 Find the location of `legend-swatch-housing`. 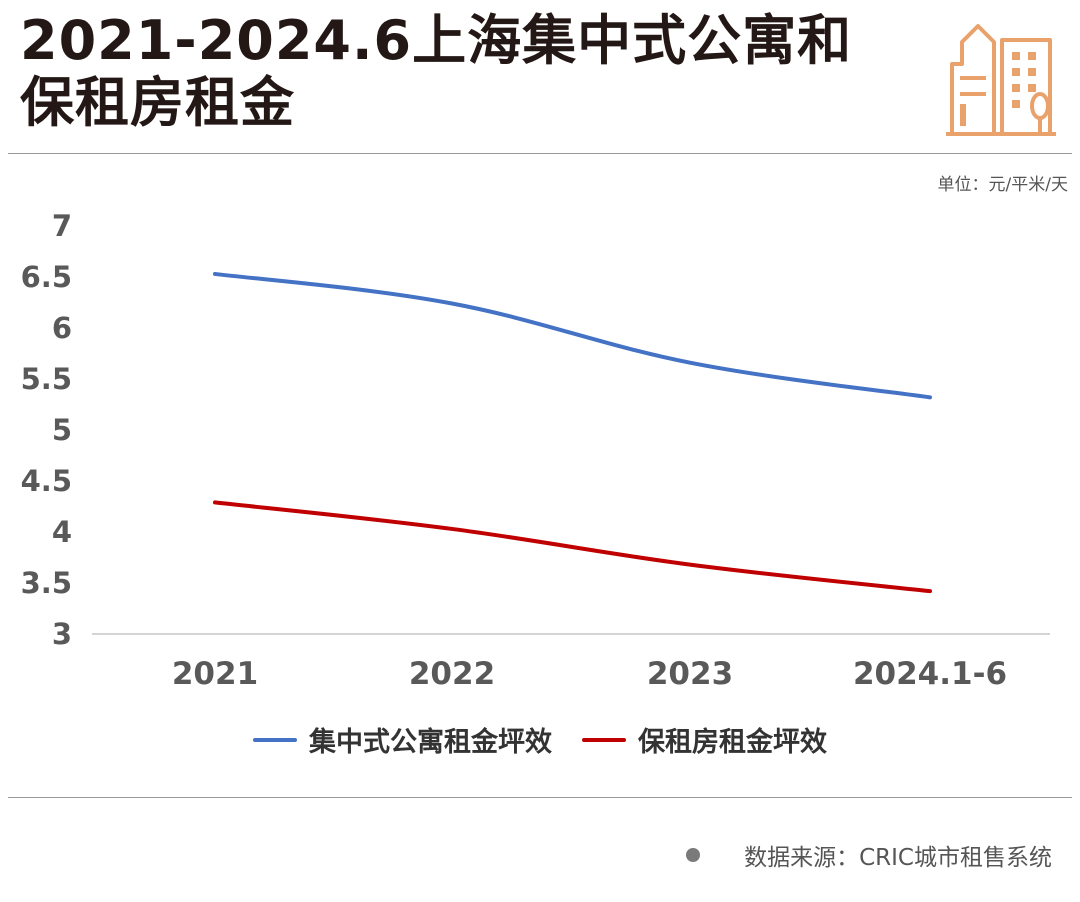

legend-swatch-housing is located at coordinates (604, 739).